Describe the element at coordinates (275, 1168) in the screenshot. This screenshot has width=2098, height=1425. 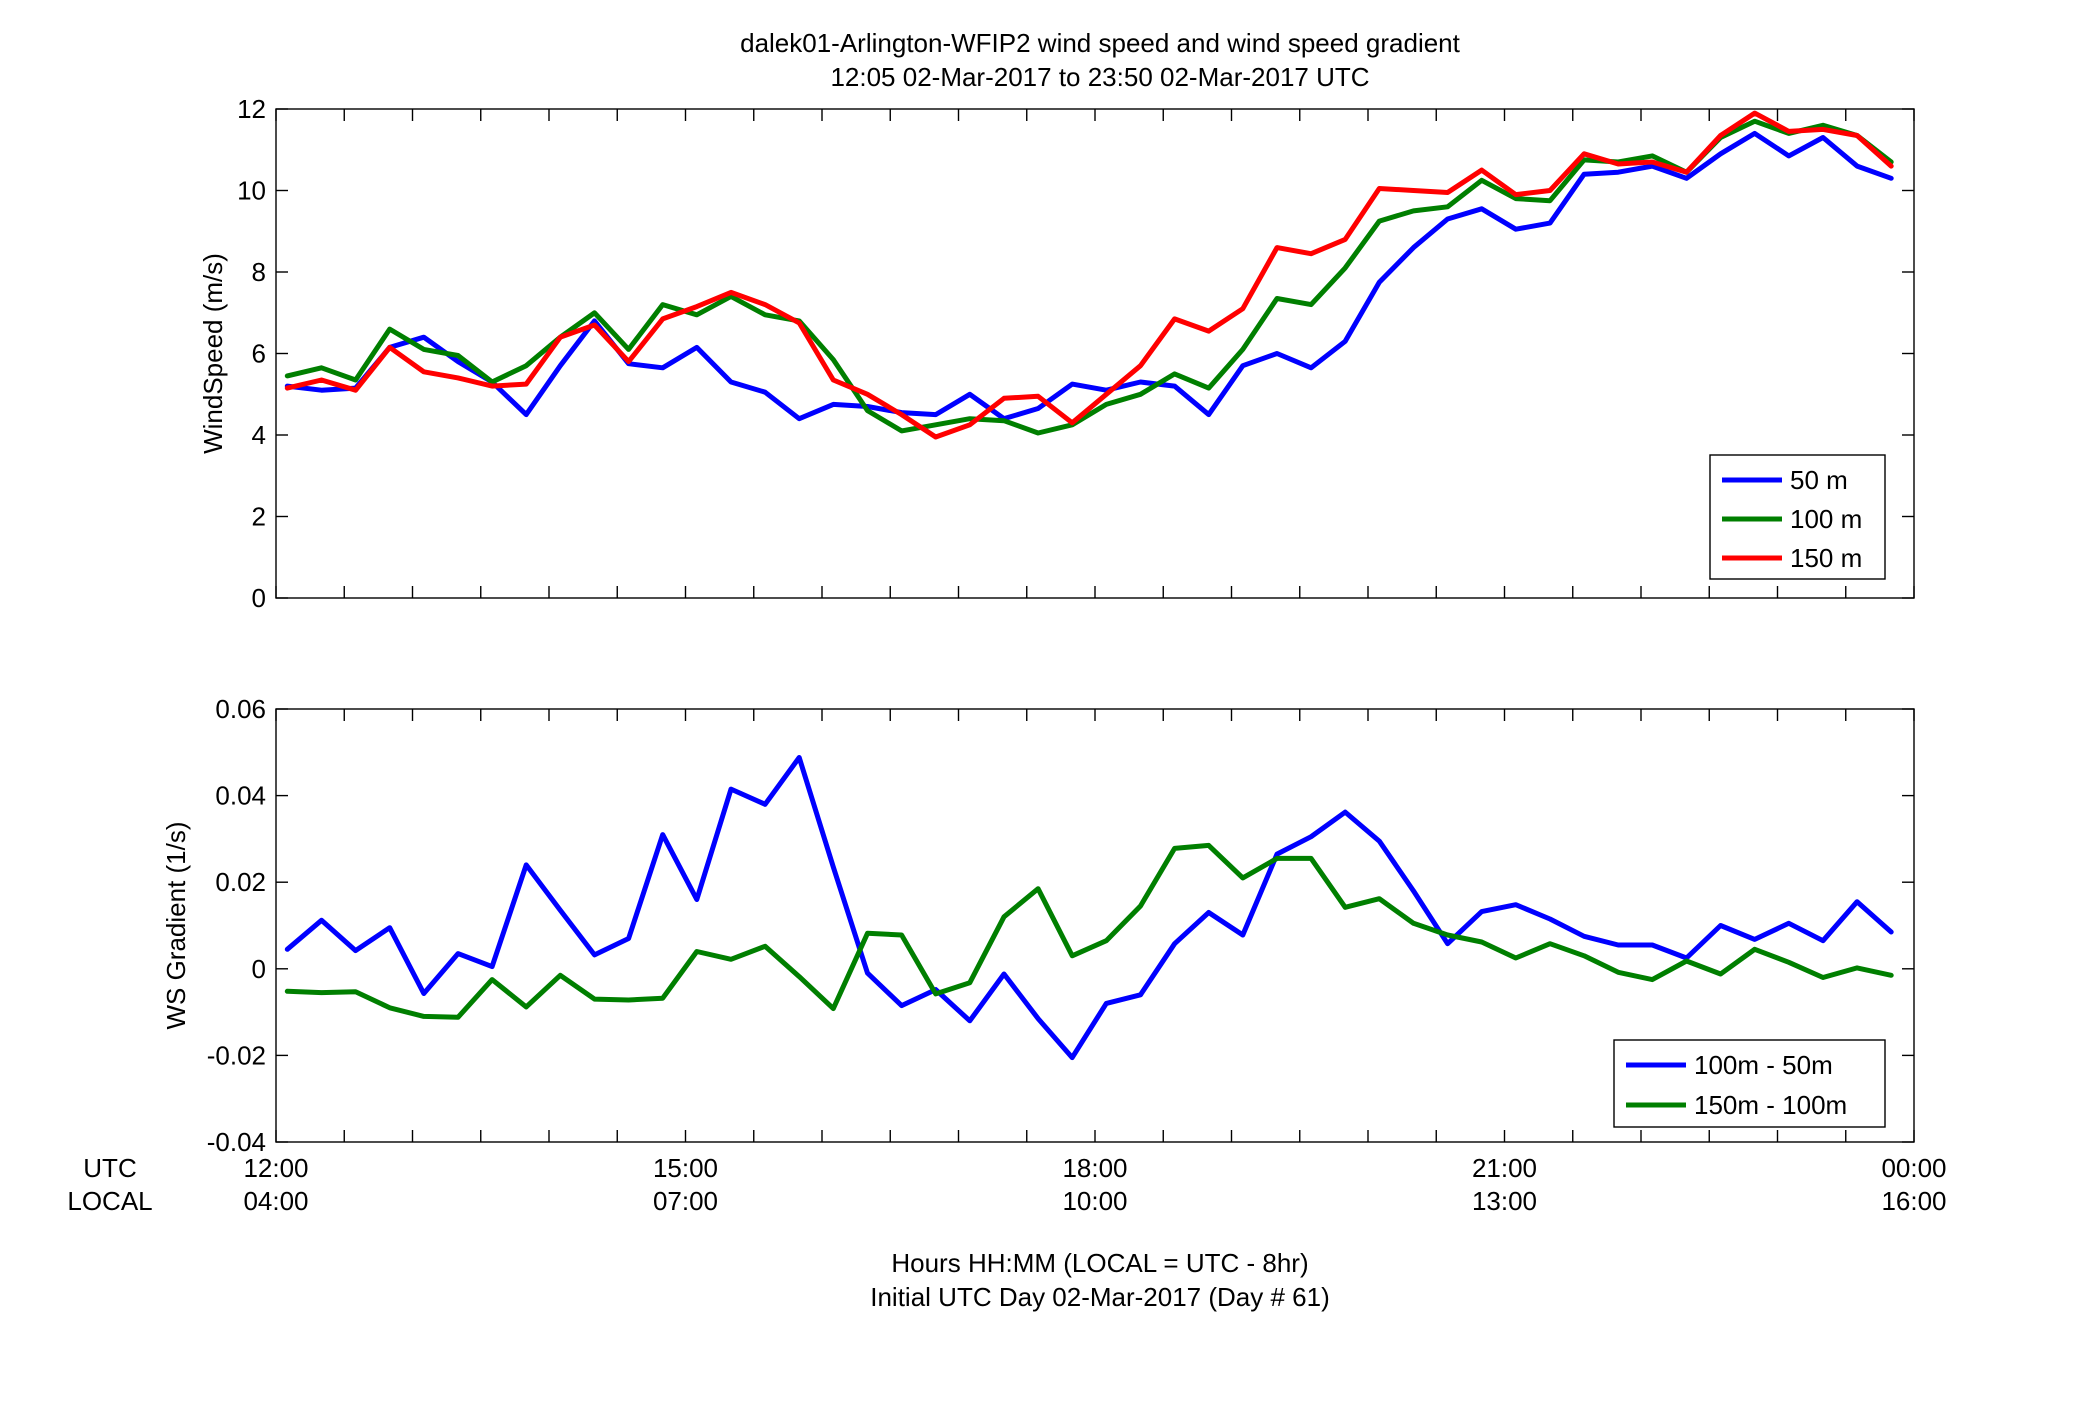
I see `utc-tick-label: 12:00` at that location.